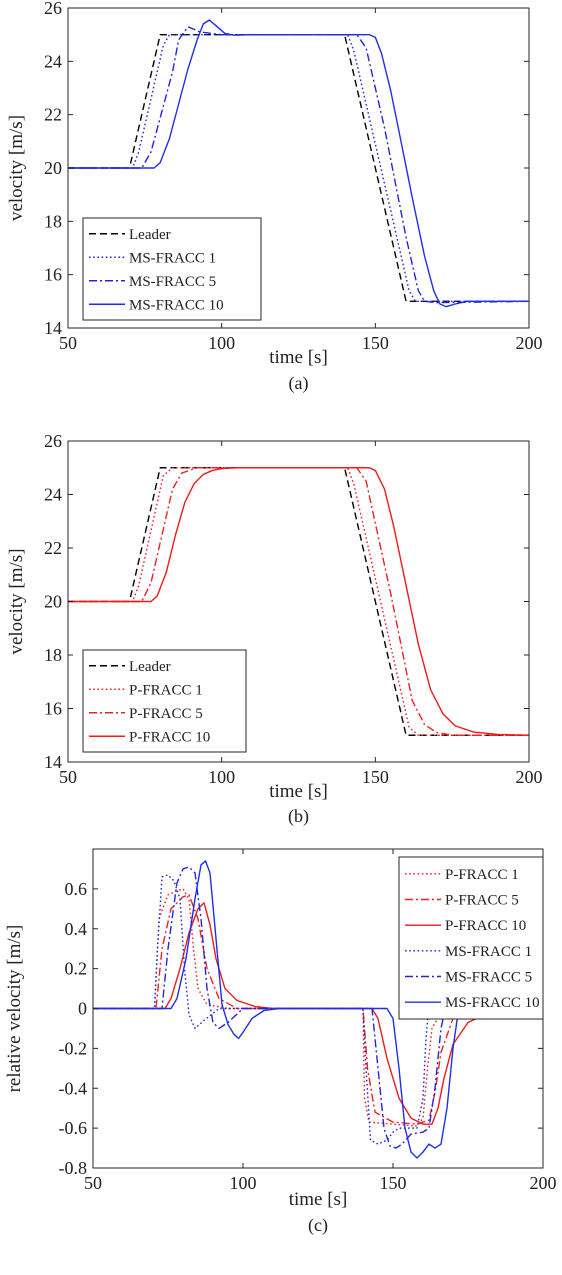  I want to click on y-tick-label: -0.8, so click(73, 1168).